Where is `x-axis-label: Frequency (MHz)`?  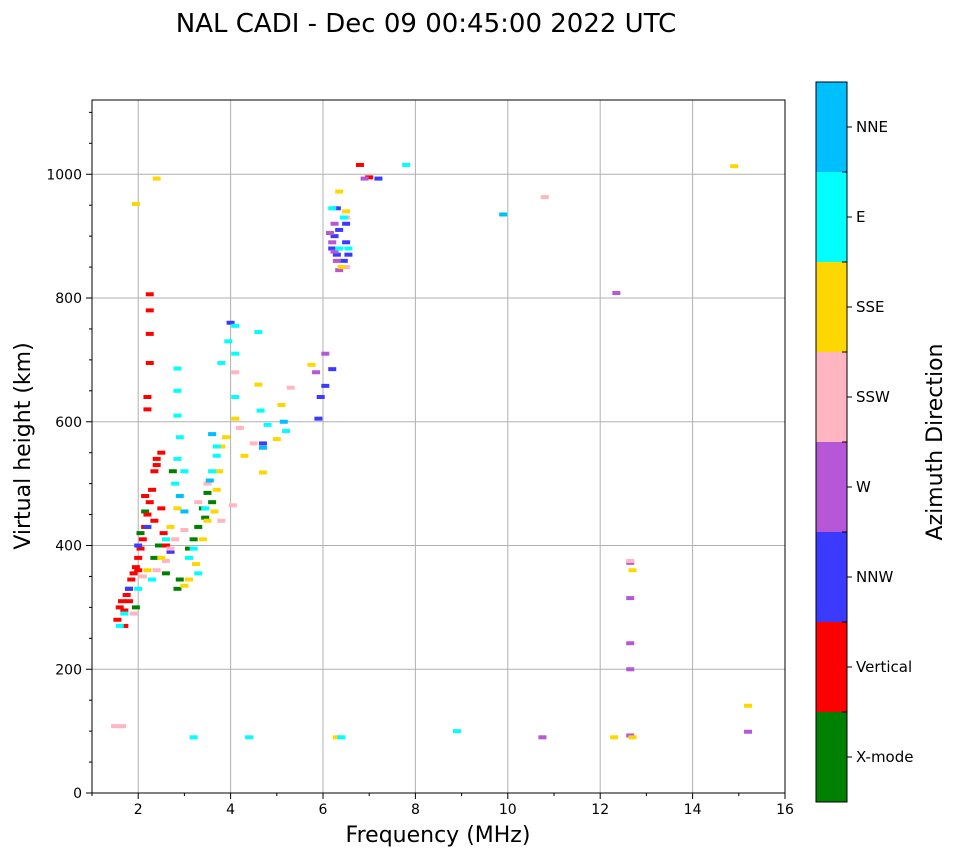 x-axis-label: Frequency (MHz) is located at coordinates (438, 835).